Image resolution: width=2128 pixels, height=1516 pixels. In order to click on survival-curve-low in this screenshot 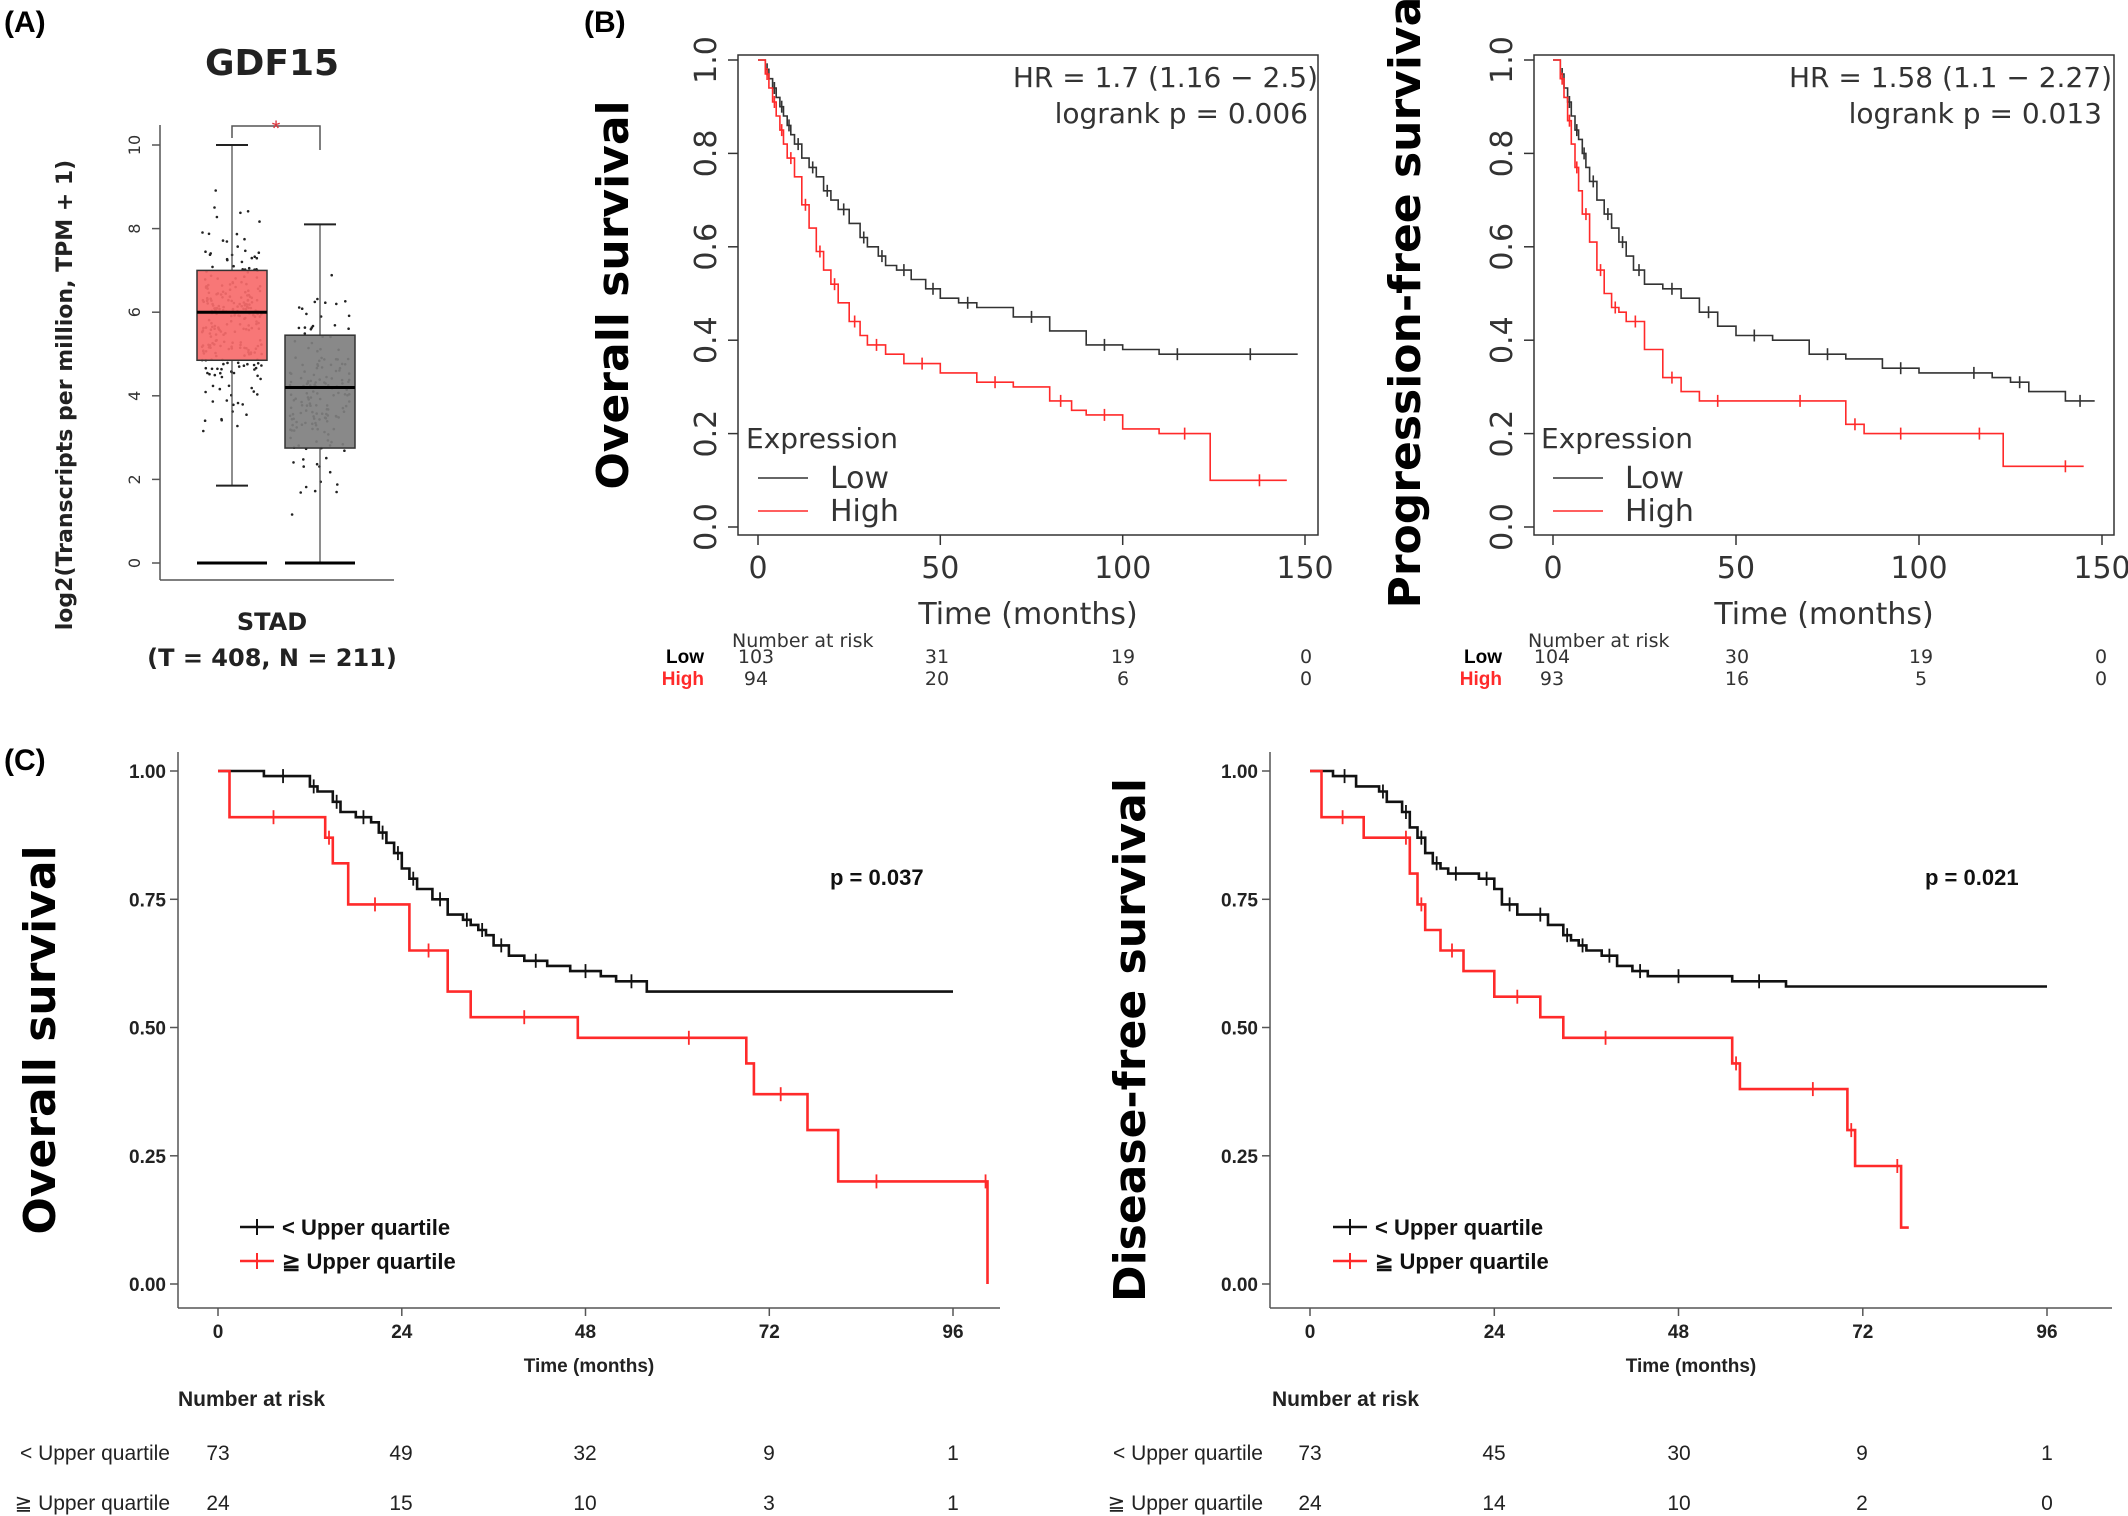, I will do `click(1028, 207)`.